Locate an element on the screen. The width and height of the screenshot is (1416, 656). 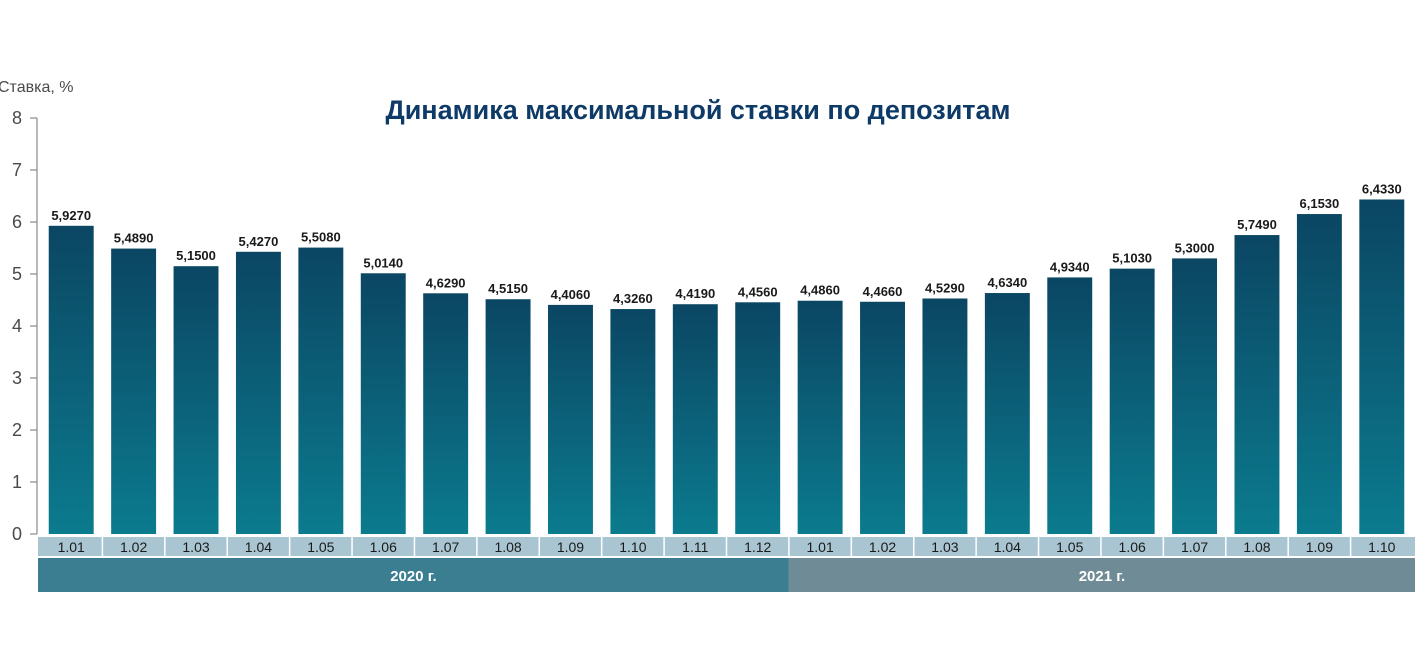
data-label: 5,9270 is located at coordinates (71, 215).